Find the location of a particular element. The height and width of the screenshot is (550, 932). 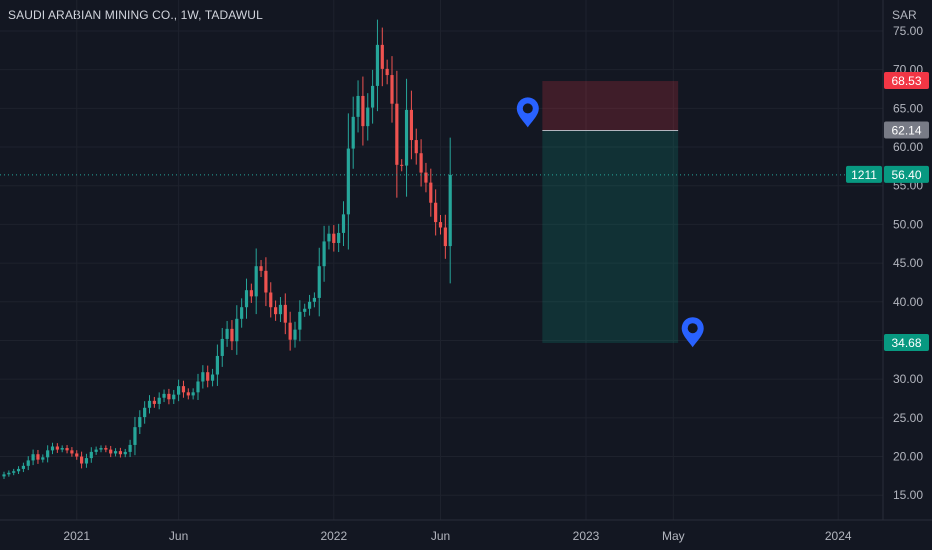

price-tick-label: 25.00 is located at coordinates (908, 418).